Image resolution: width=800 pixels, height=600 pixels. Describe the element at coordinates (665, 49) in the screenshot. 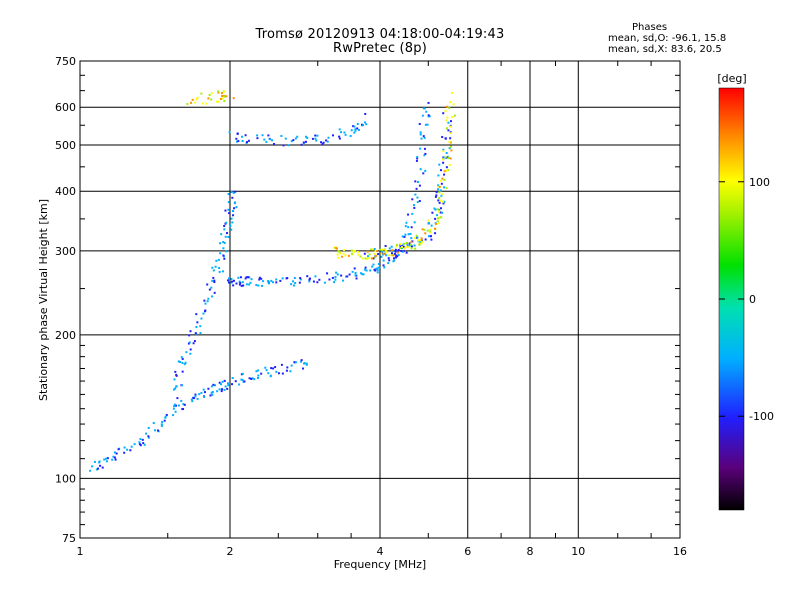

I see `phase-stats-x: mean, sd,X: 83.6, 20.5` at that location.